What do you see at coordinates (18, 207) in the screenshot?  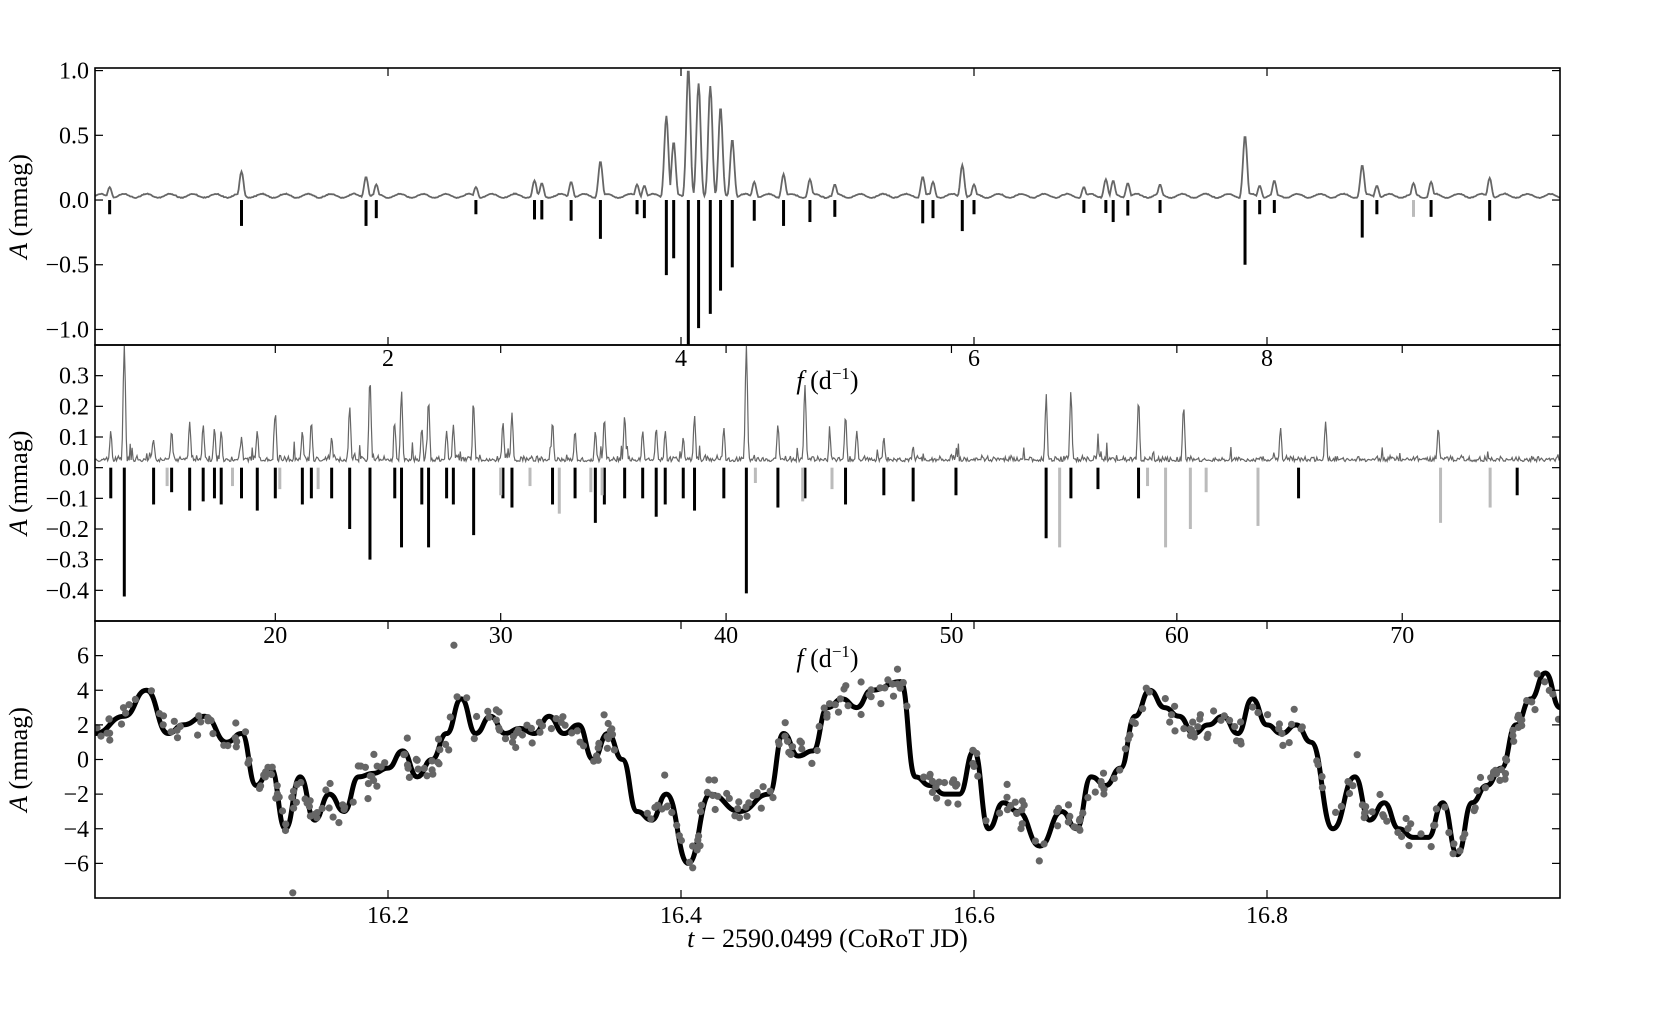 I see `y-axis-label: A (mmag)` at bounding box center [18, 207].